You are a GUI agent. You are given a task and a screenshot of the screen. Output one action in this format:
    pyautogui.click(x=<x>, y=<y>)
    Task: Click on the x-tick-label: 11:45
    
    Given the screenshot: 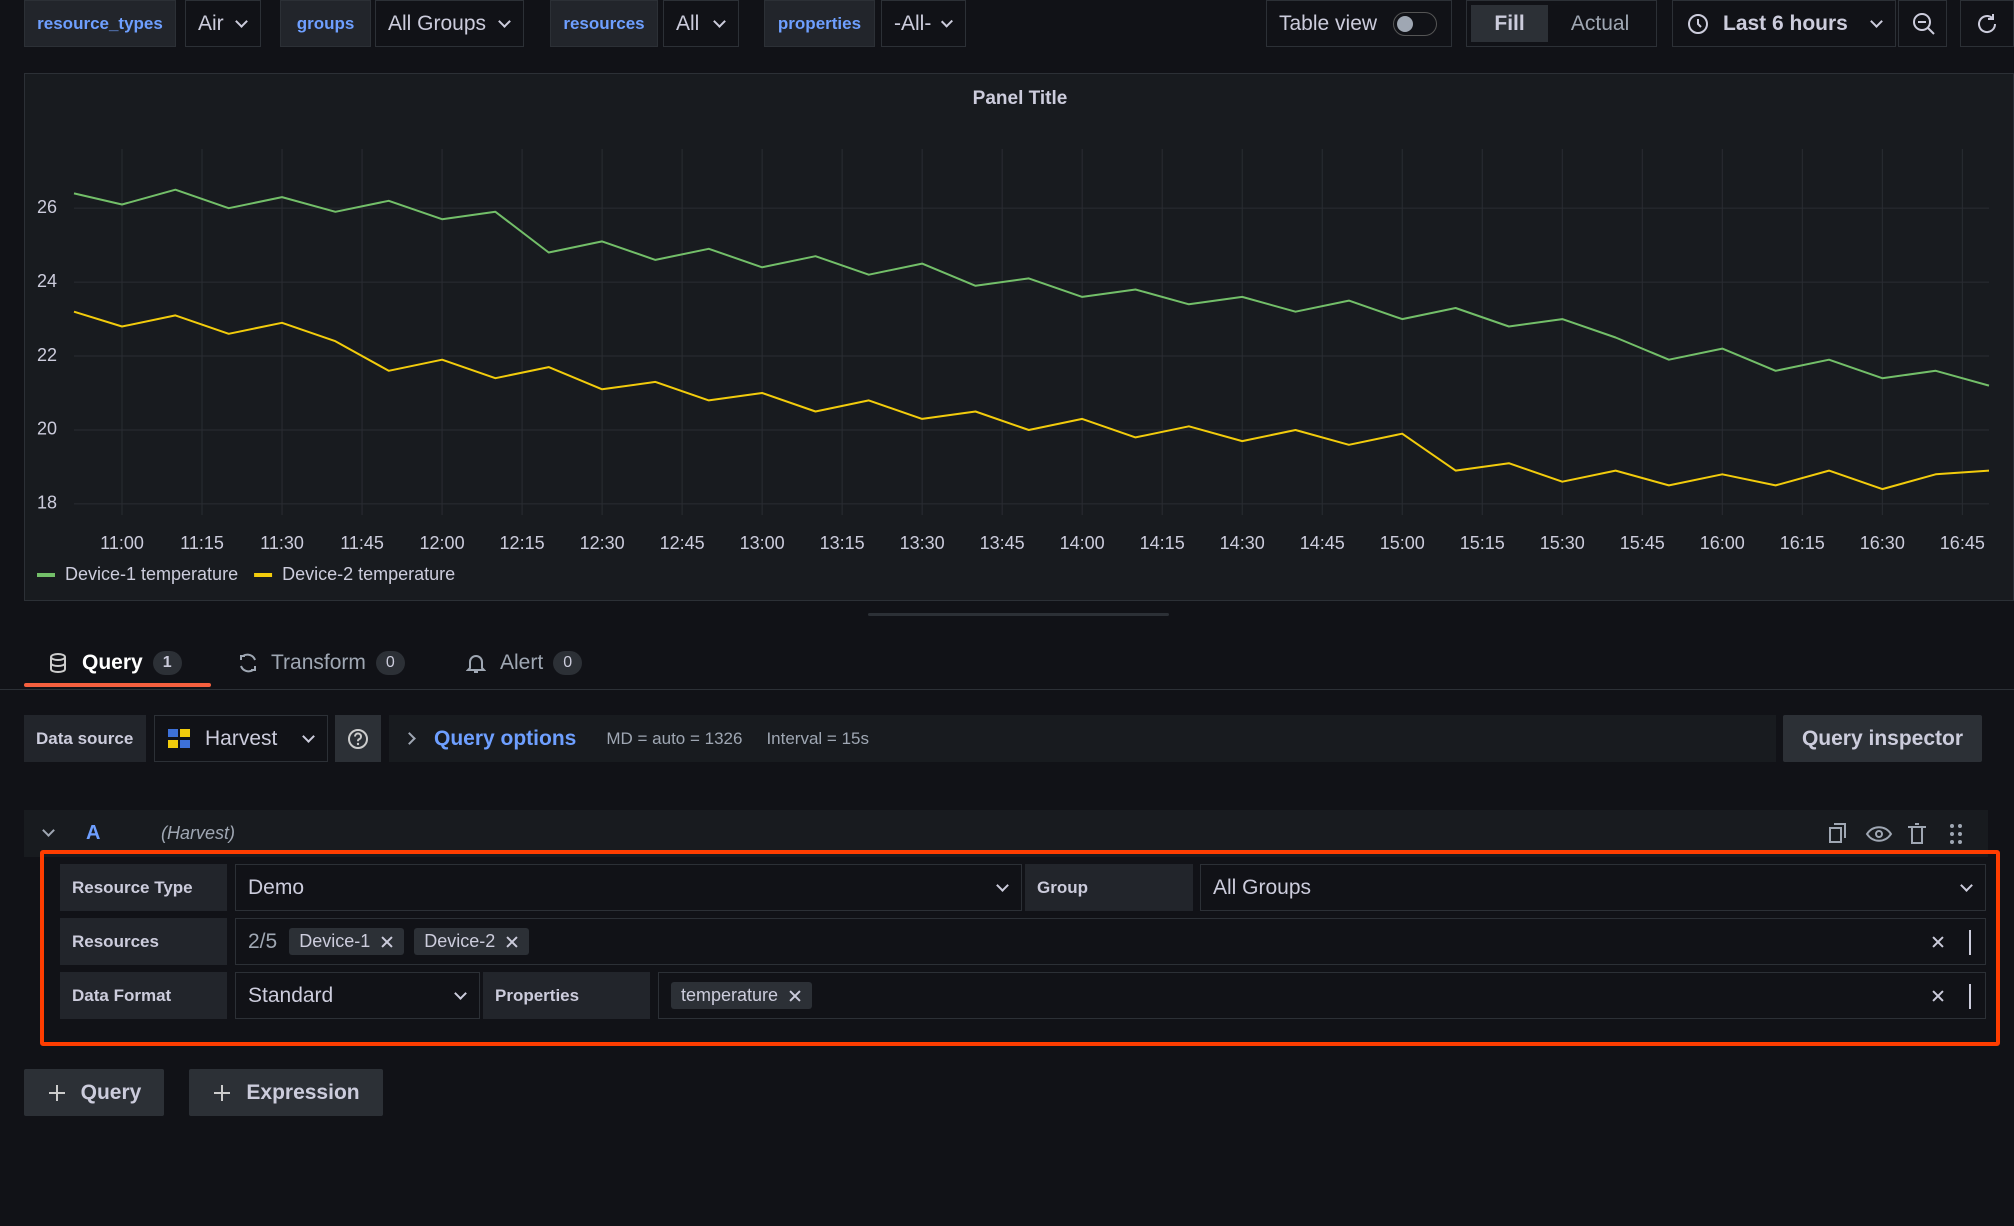 What is the action you would take?
    pyautogui.click(x=362, y=543)
    